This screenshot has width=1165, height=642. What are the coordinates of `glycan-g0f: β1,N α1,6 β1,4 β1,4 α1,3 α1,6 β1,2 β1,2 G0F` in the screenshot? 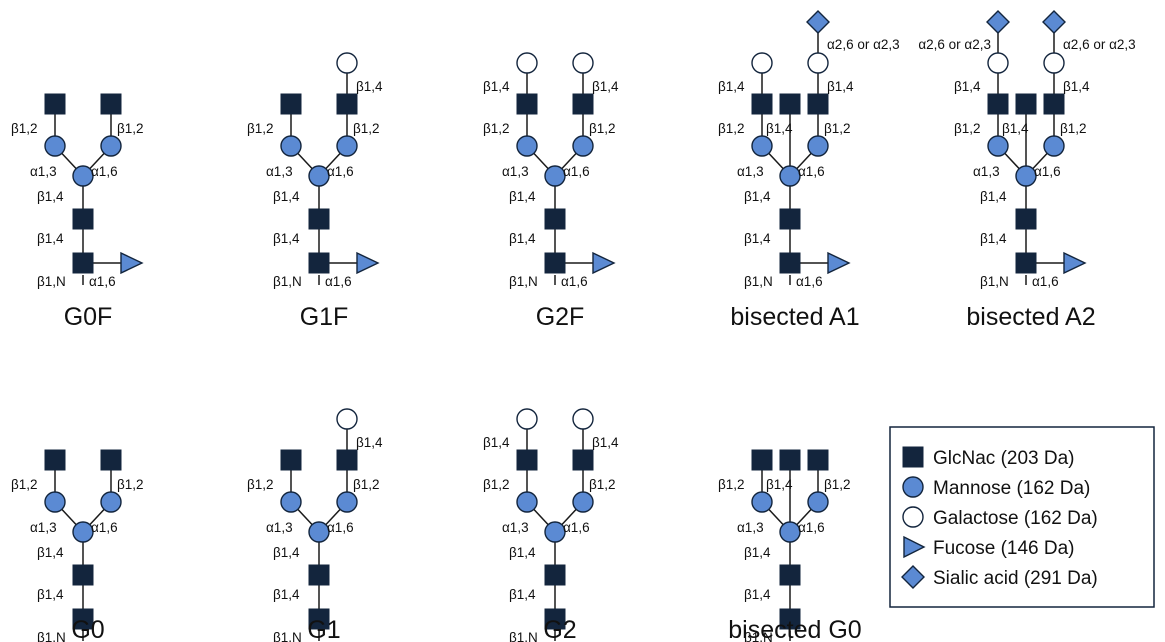 It's located at (77, 212).